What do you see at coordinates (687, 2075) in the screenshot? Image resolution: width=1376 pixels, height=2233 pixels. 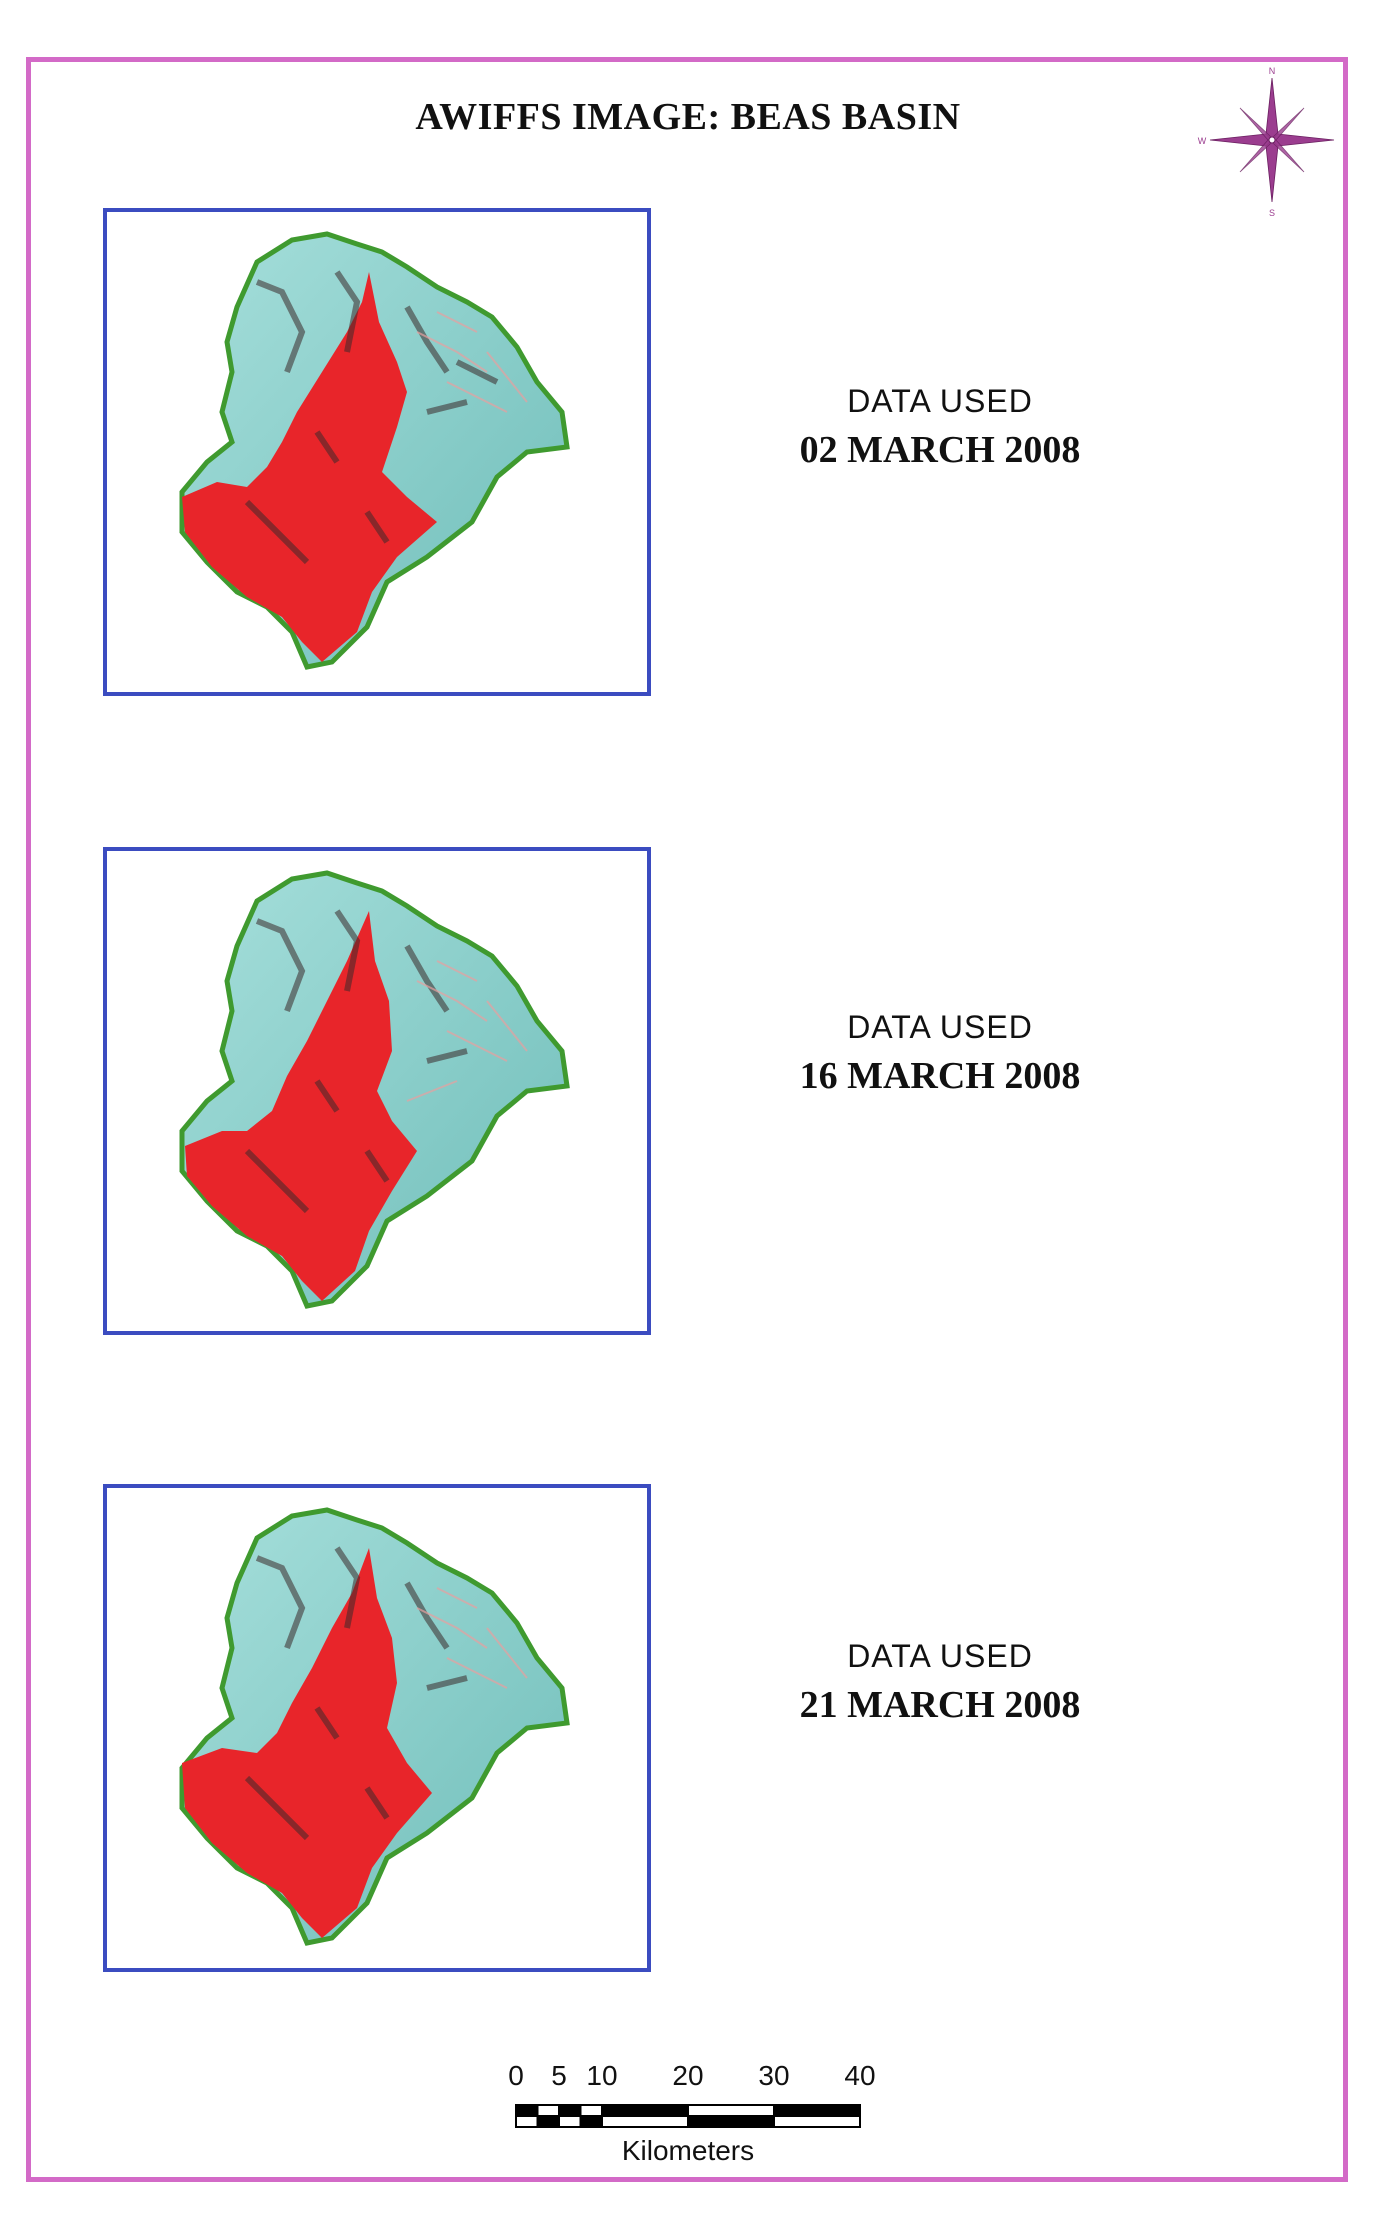 I see `scale-tick-20: 20` at bounding box center [687, 2075].